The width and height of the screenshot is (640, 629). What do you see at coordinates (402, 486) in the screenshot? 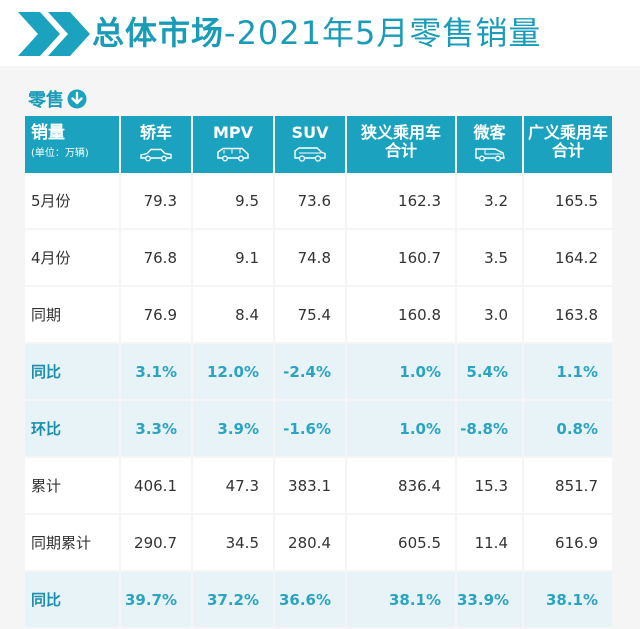
I see `table-cell: 836.4` at bounding box center [402, 486].